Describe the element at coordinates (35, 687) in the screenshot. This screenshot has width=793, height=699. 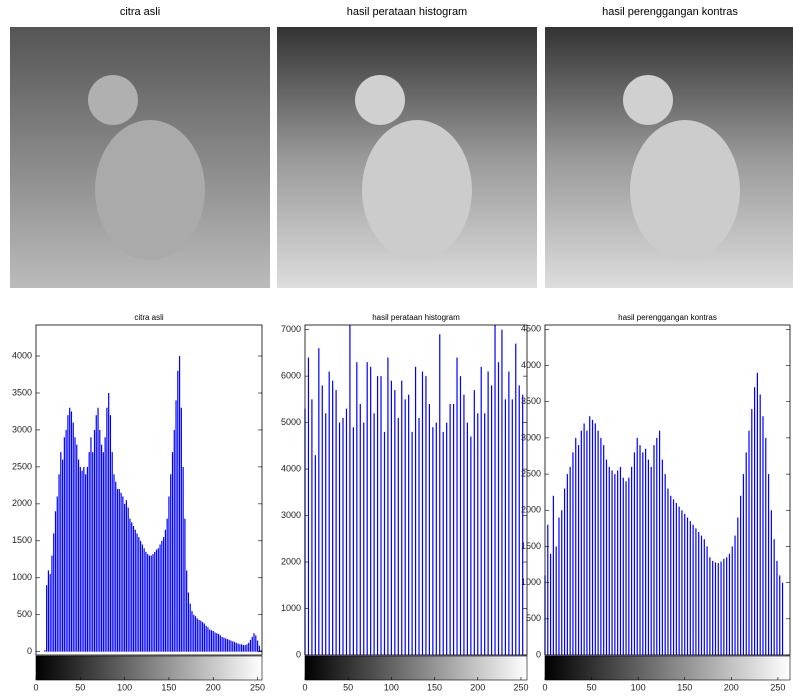
I see `x-tick-label: 0` at that location.